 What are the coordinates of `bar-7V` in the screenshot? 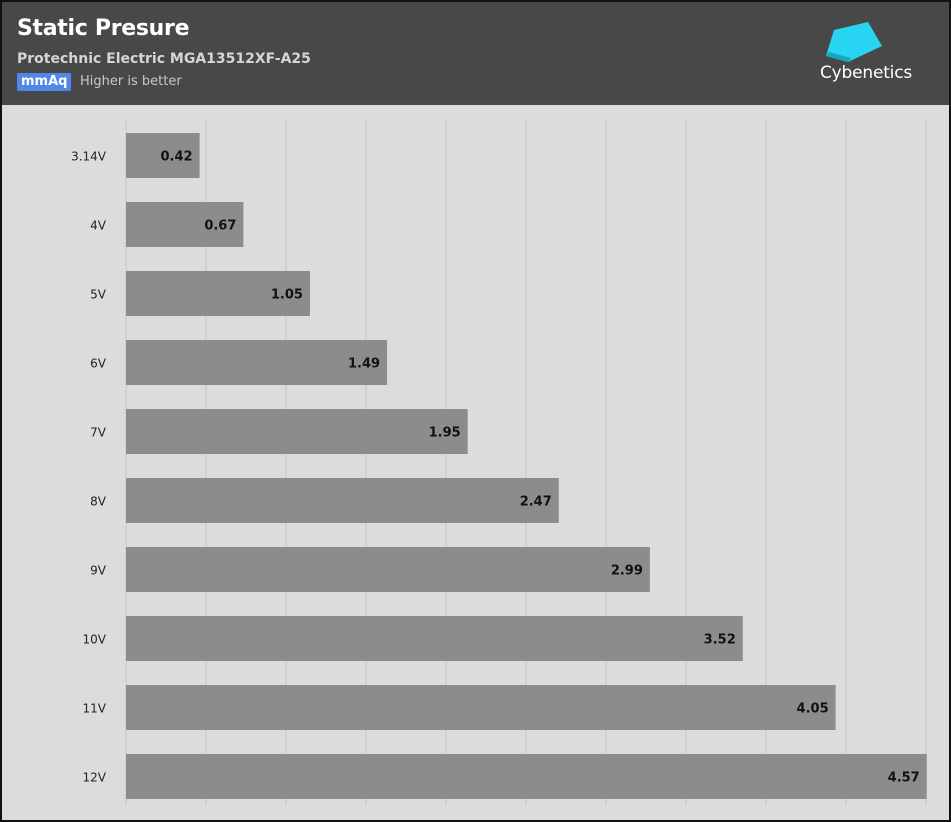 It's located at (297, 431).